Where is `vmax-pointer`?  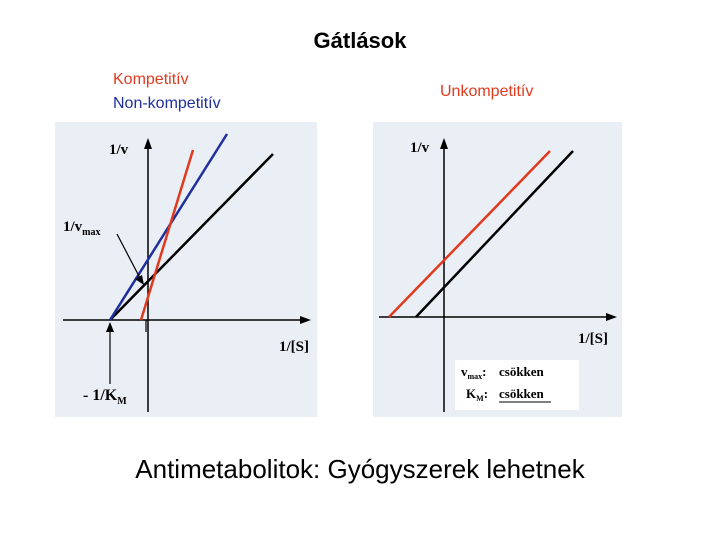 vmax-pointer is located at coordinates (129, 257).